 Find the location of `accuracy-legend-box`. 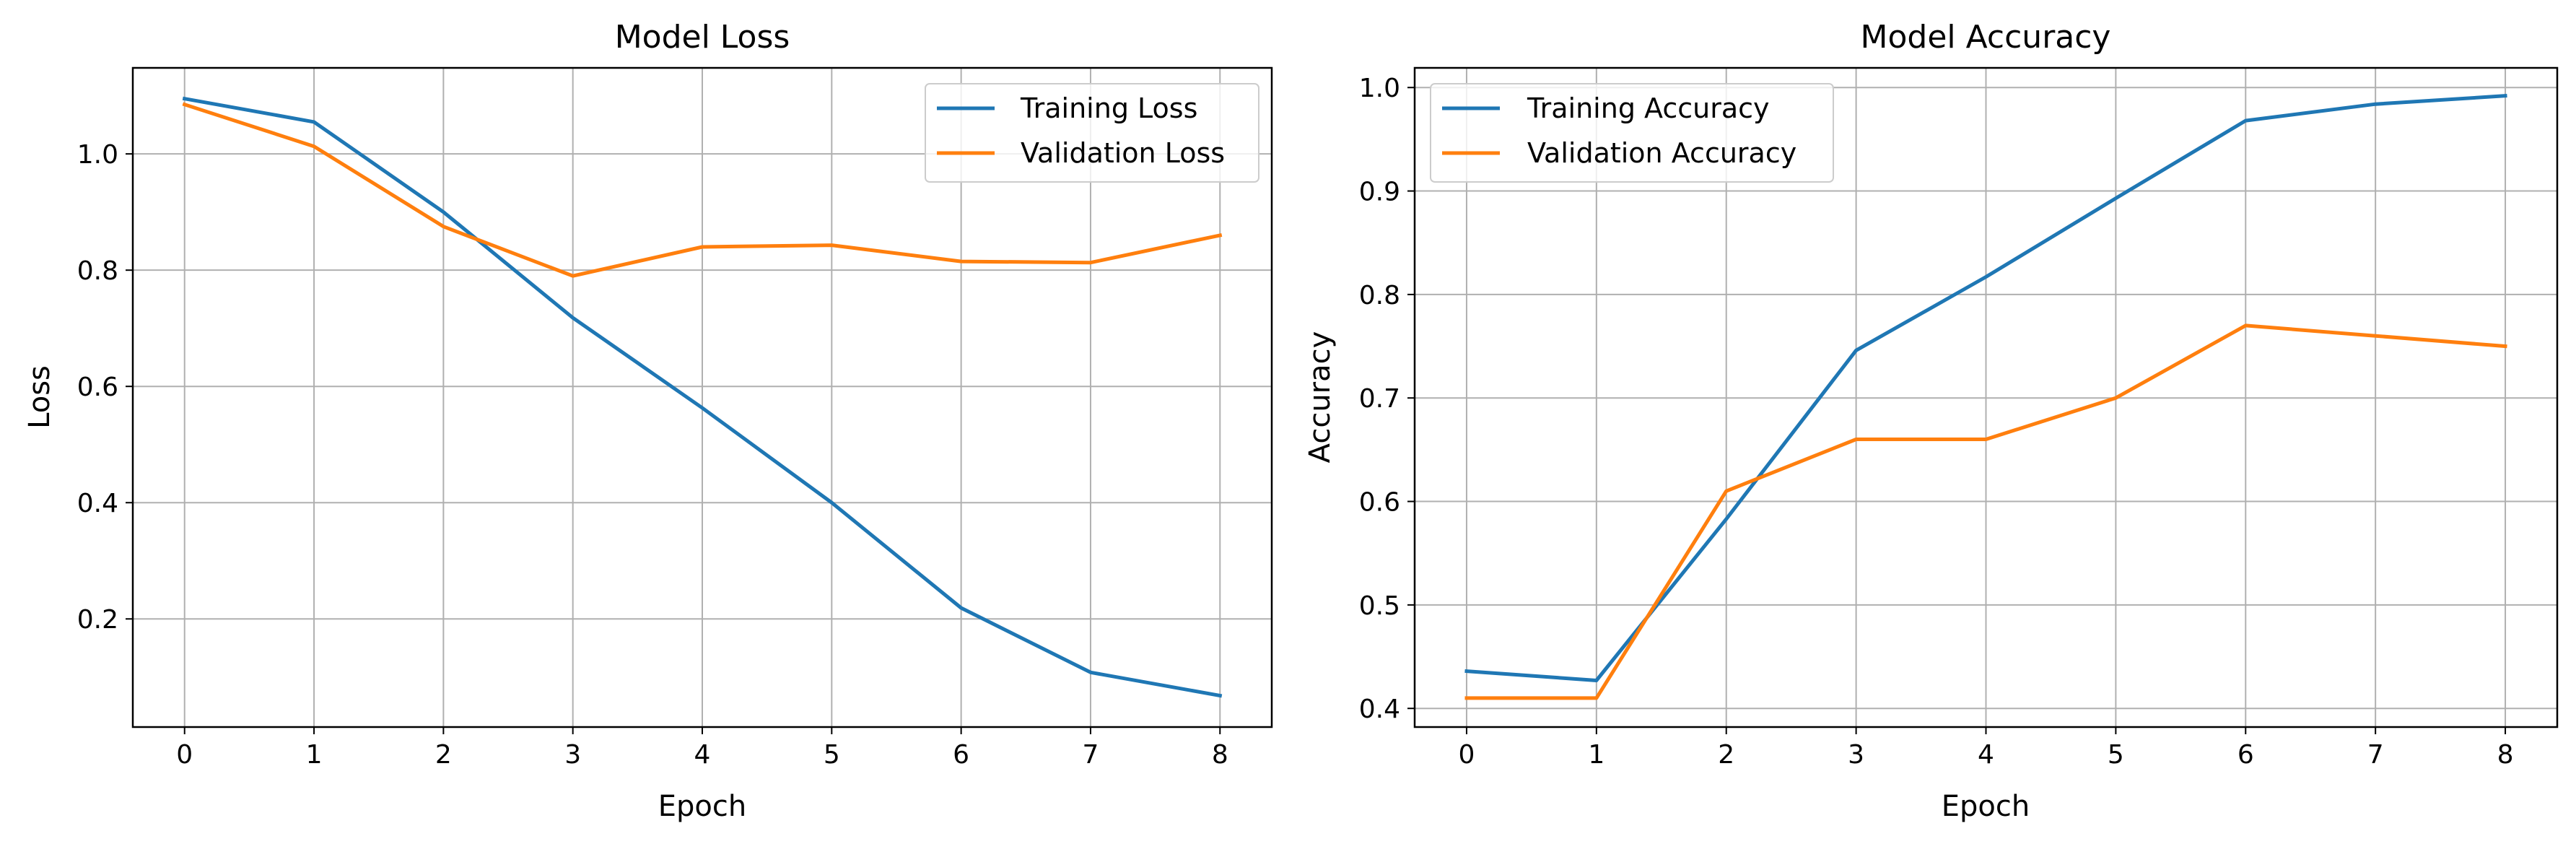

accuracy-legend-box is located at coordinates (1632, 133).